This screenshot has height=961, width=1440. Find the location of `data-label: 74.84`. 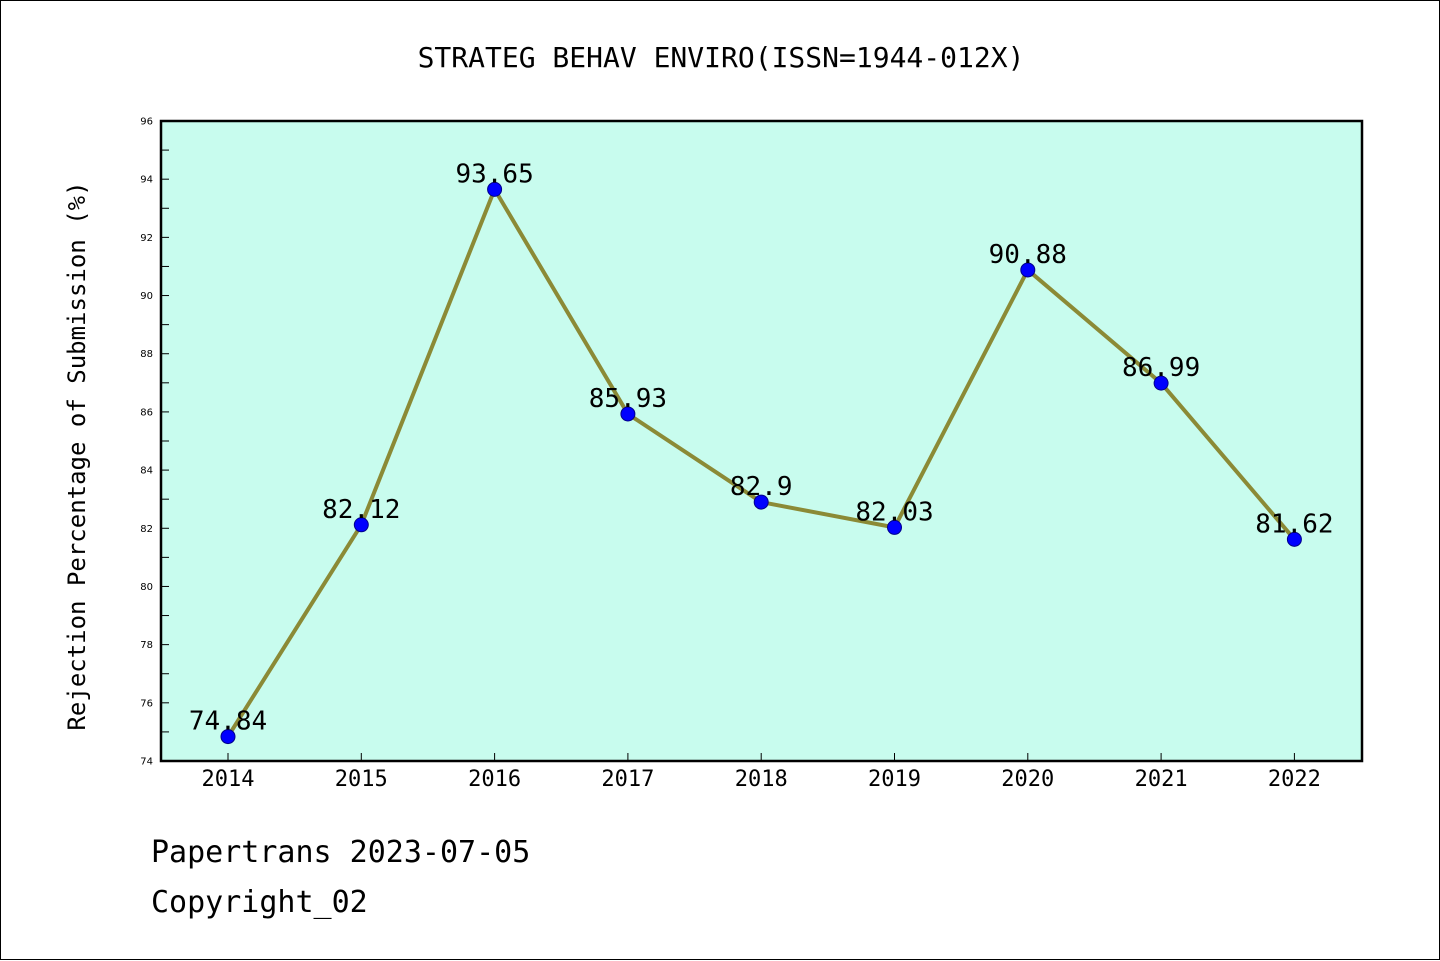

data-label: 74.84 is located at coordinates (228, 722).